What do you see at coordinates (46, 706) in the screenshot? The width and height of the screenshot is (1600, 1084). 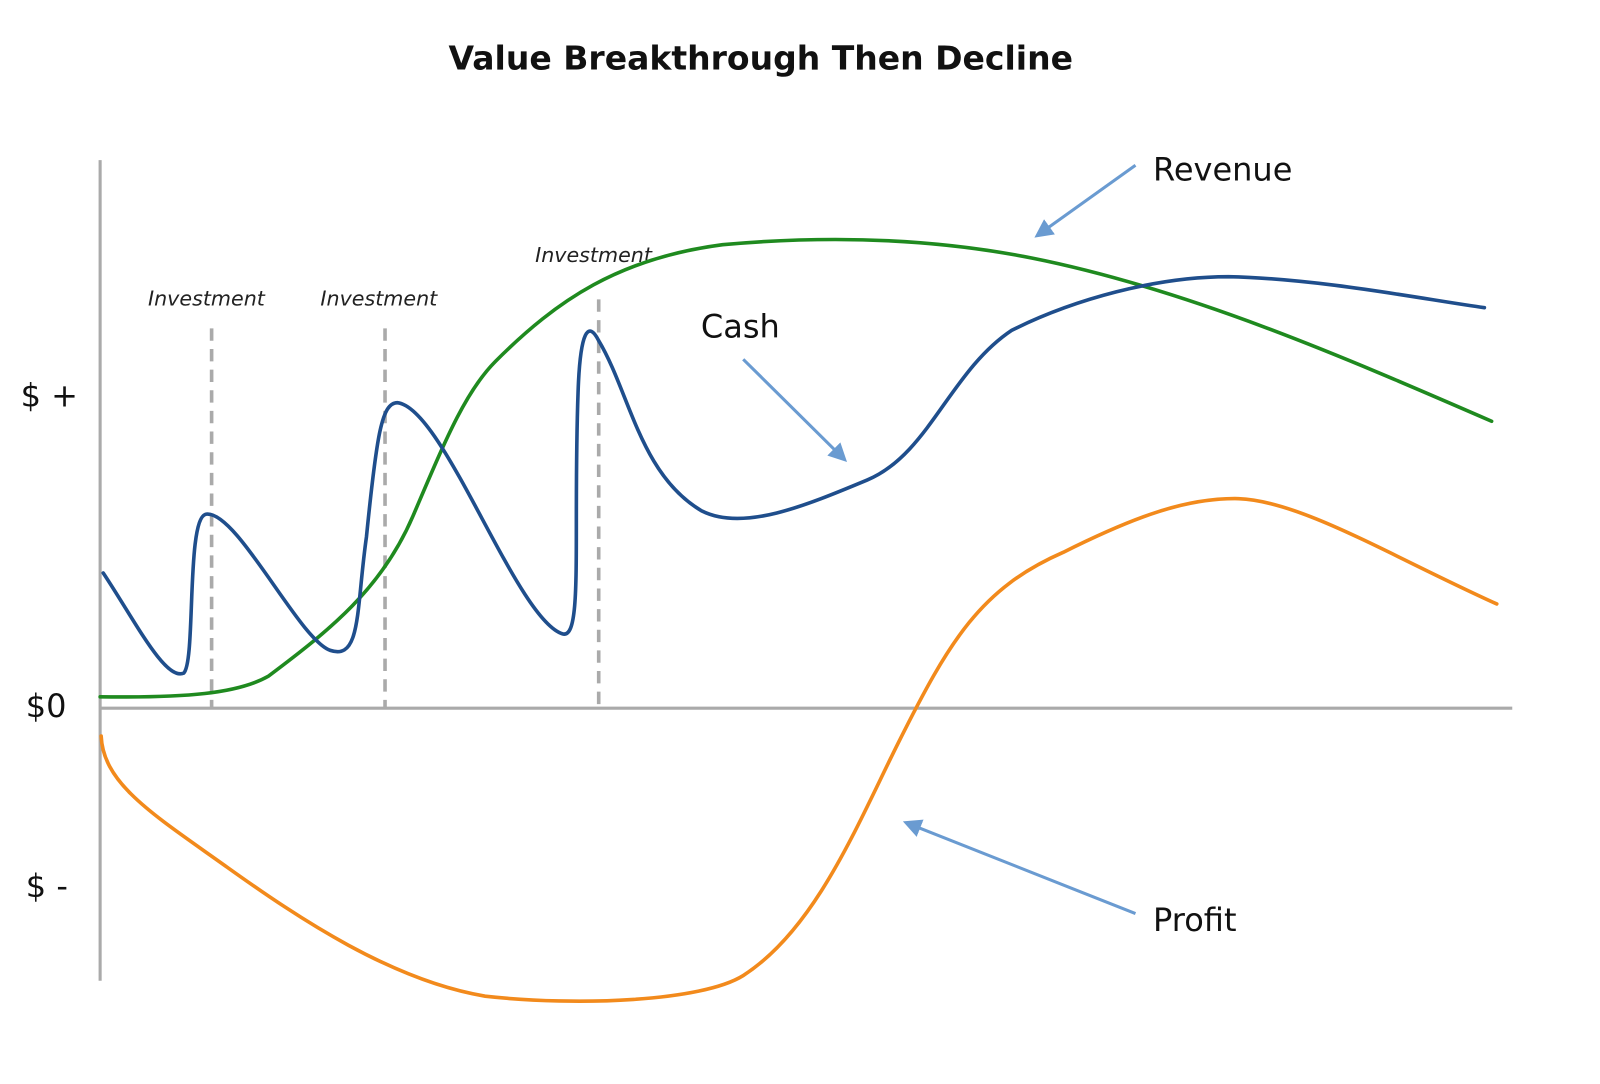 I see `axis-label: $0` at bounding box center [46, 706].